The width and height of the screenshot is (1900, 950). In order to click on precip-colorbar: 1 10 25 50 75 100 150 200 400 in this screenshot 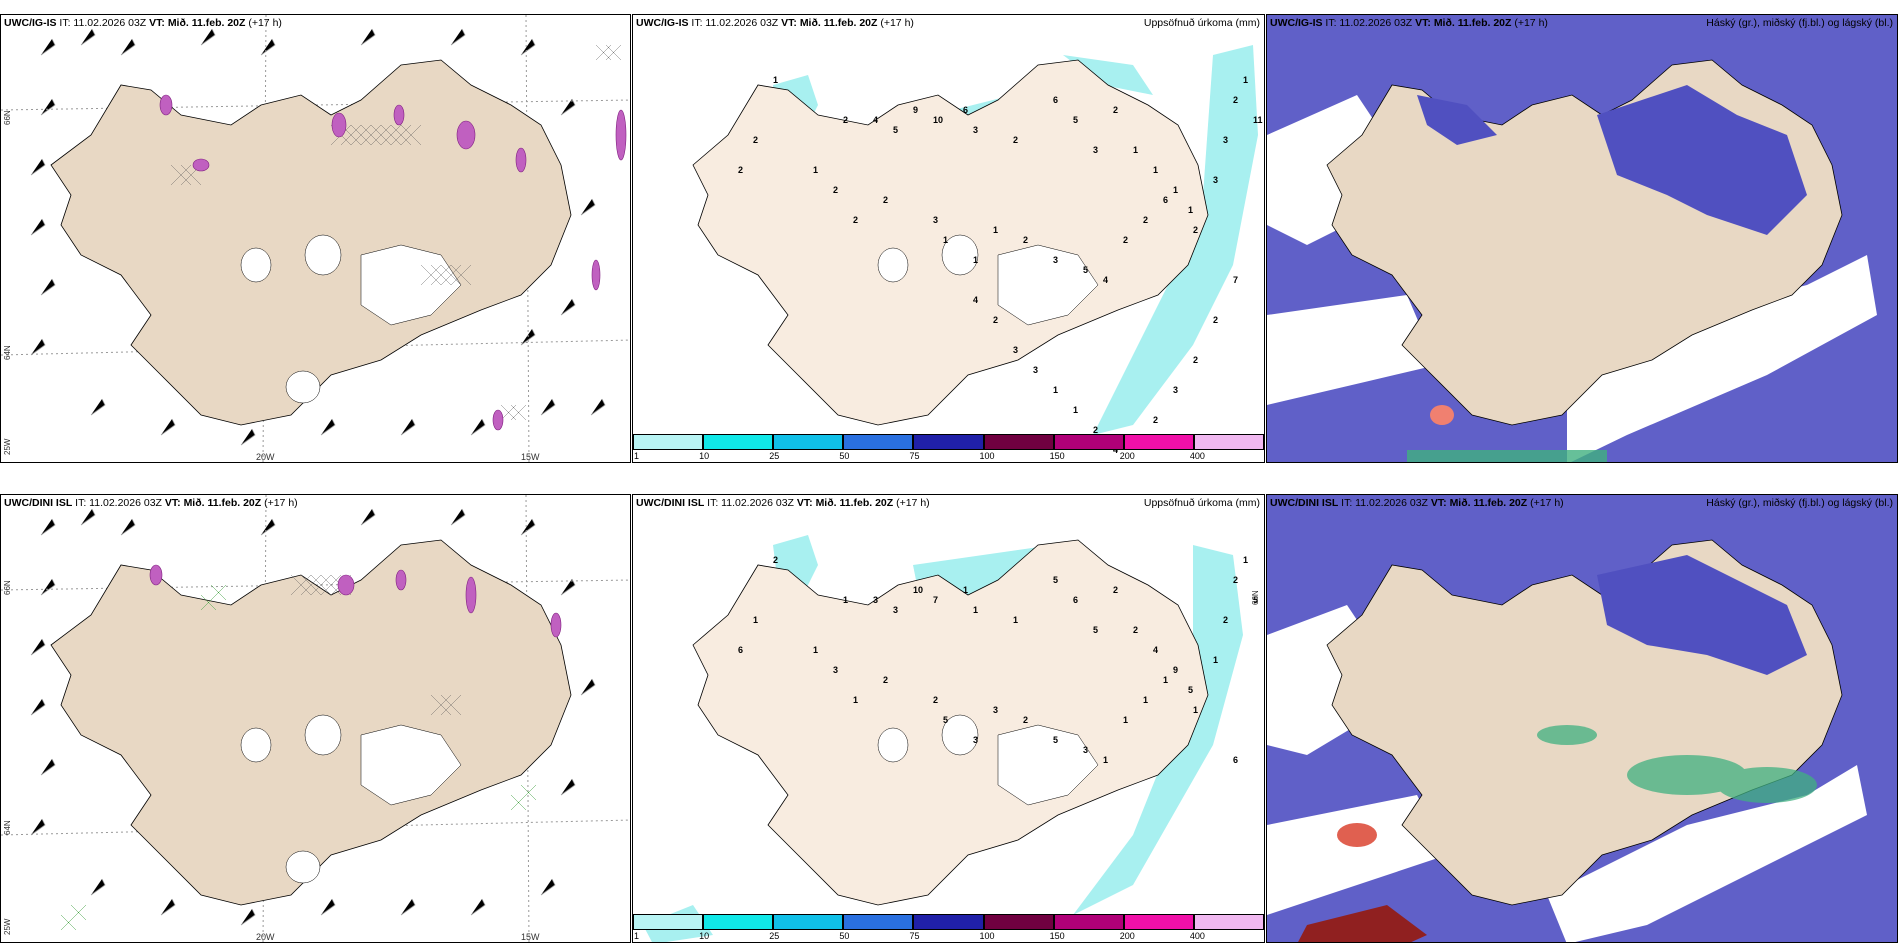, I will do `click(948, 448)`.